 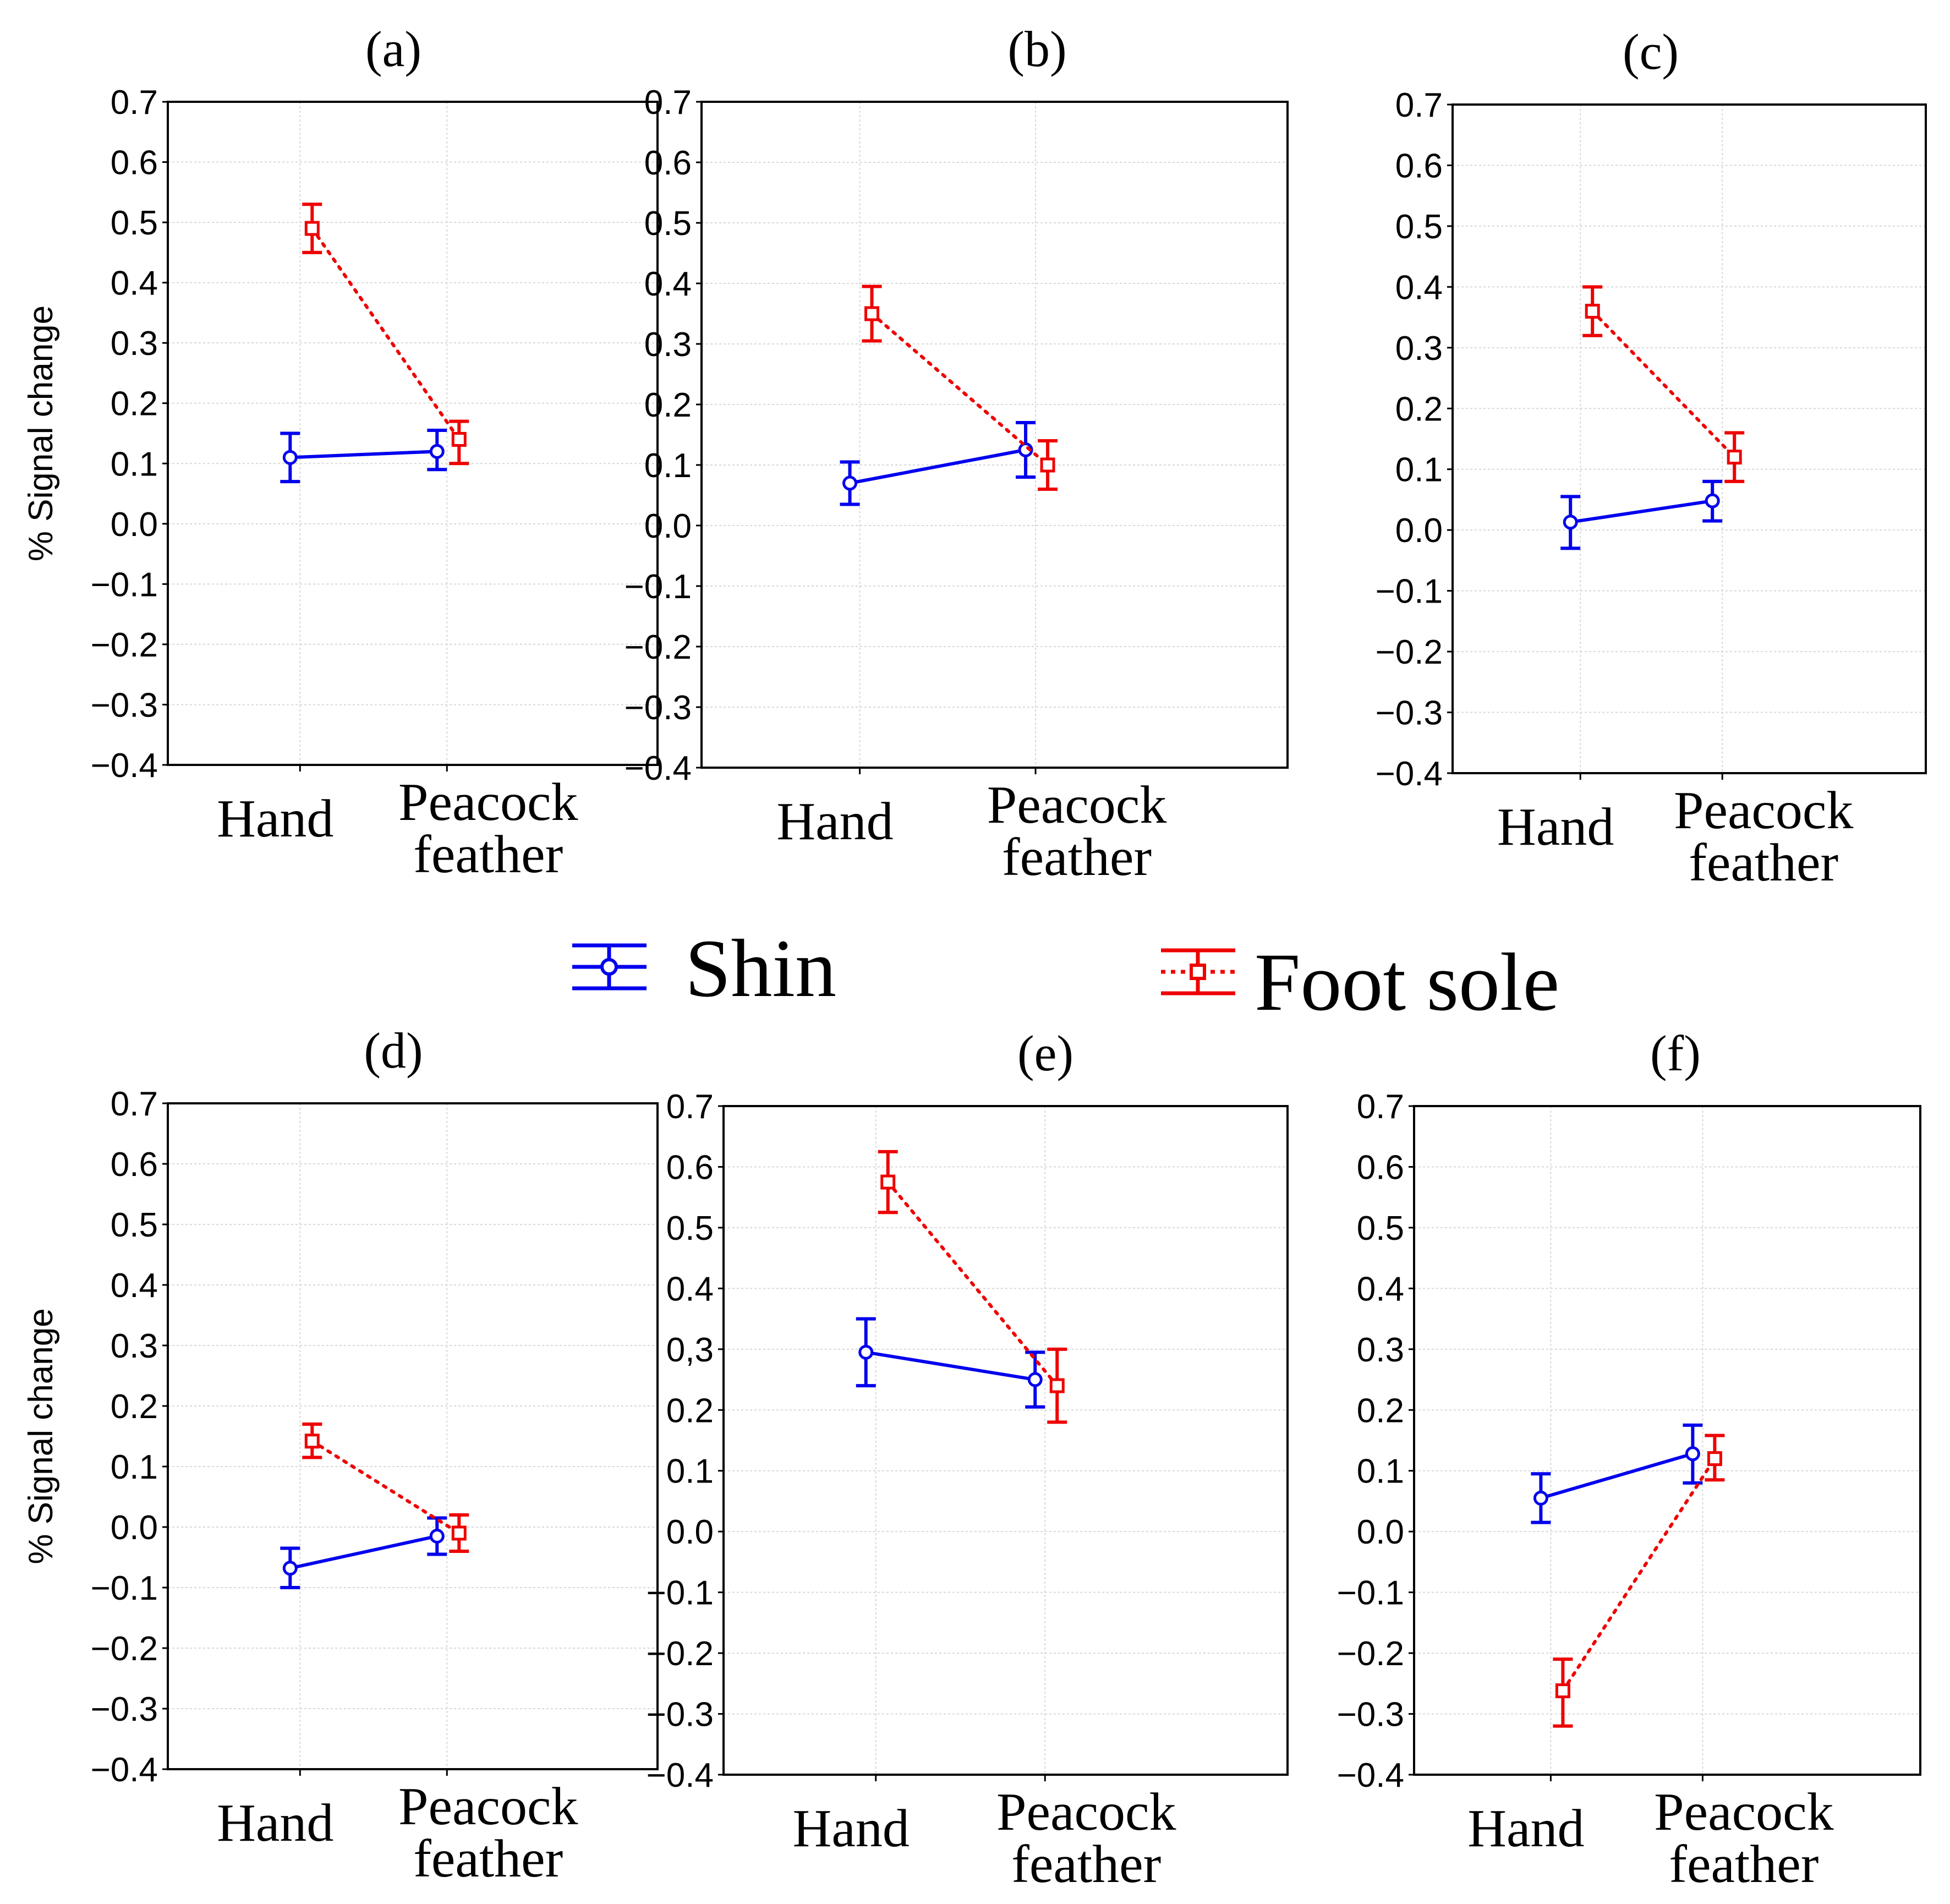 I want to click on y-tick-label: 0,3, so click(x=690, y=1350).